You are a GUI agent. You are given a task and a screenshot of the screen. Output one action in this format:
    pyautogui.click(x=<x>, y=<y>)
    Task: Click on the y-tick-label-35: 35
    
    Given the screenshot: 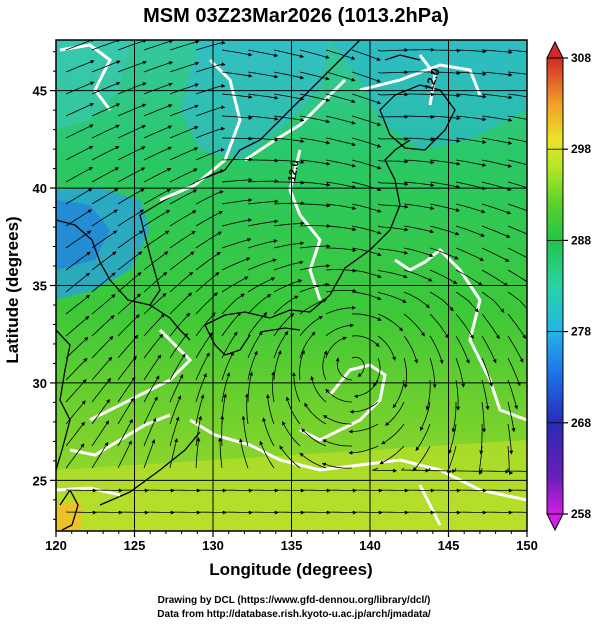 What is the action you would take?
    pyautogui.click(x=40, y=286)
    